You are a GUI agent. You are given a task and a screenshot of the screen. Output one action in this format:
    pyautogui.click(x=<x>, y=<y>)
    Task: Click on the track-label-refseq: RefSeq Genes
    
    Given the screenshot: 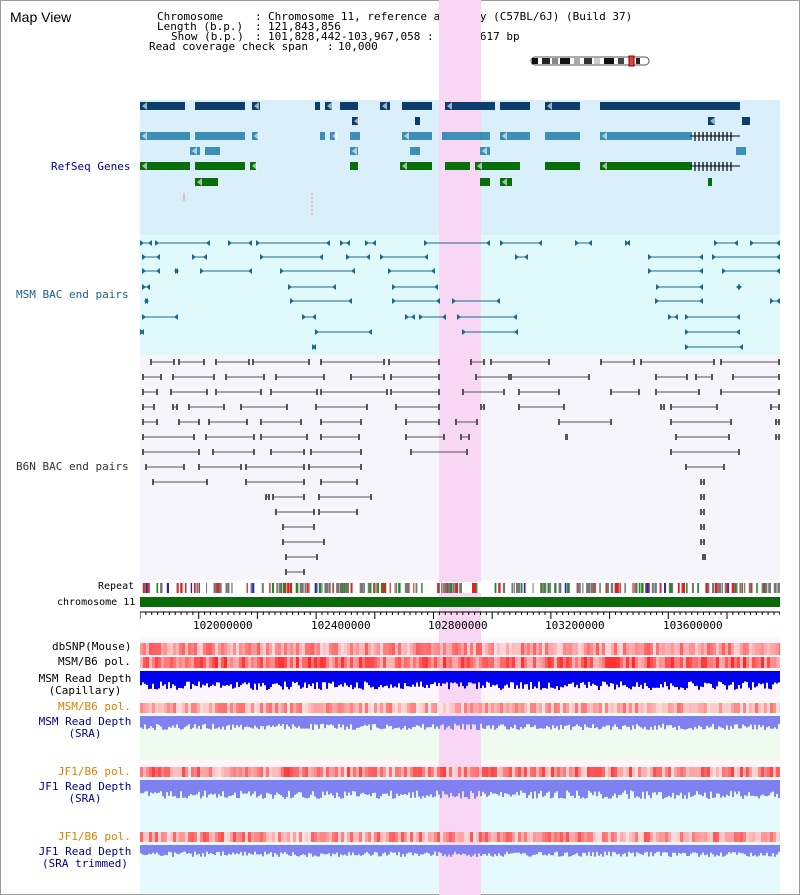 What is the action you would take?
    pyautogui.click(x=91, y=166)
    